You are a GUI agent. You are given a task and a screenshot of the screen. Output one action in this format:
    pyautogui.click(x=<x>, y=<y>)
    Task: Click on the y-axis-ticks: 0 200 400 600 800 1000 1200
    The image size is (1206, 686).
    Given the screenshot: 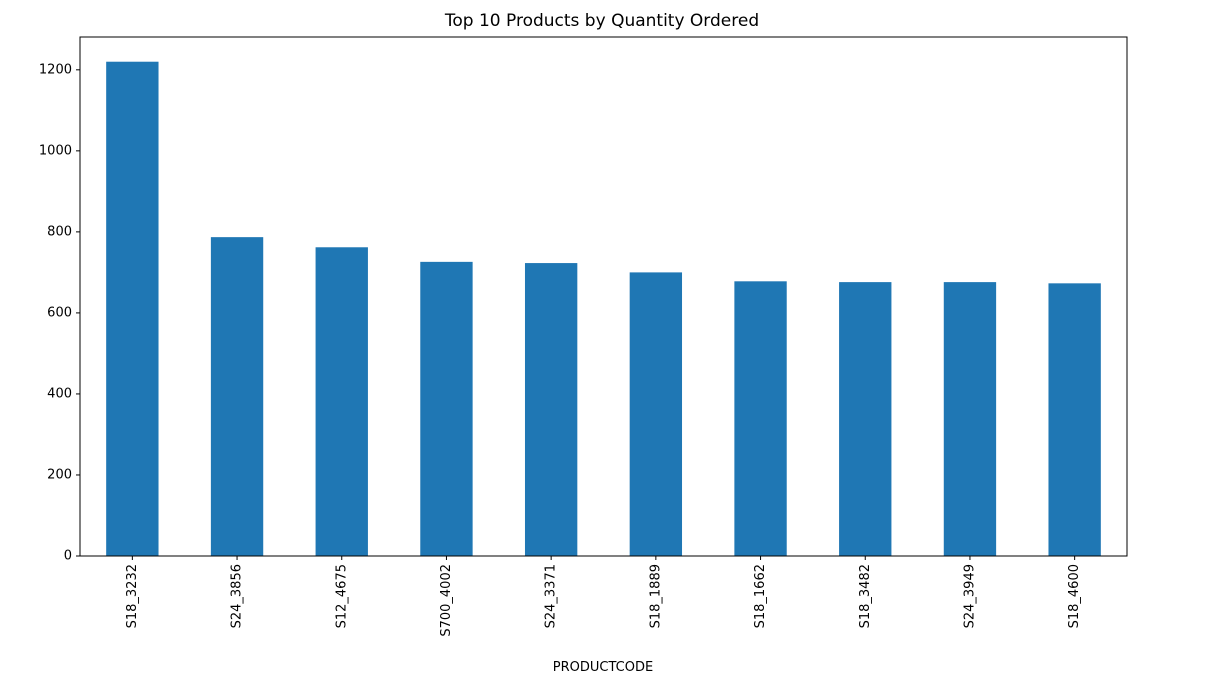 What is the action you would take?
    pyautogui.click(x=59, y=313)
    